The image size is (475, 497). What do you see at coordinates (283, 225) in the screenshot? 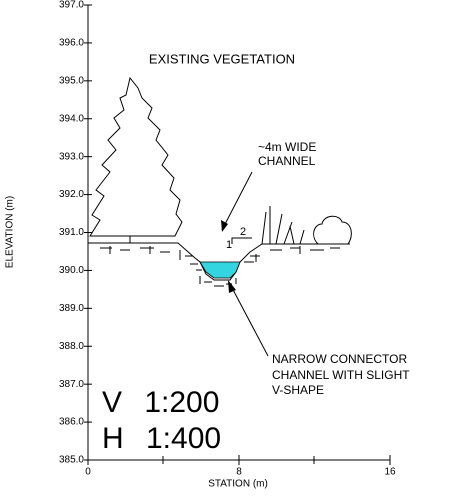
I see `grass` at bounding box center [283, 225].